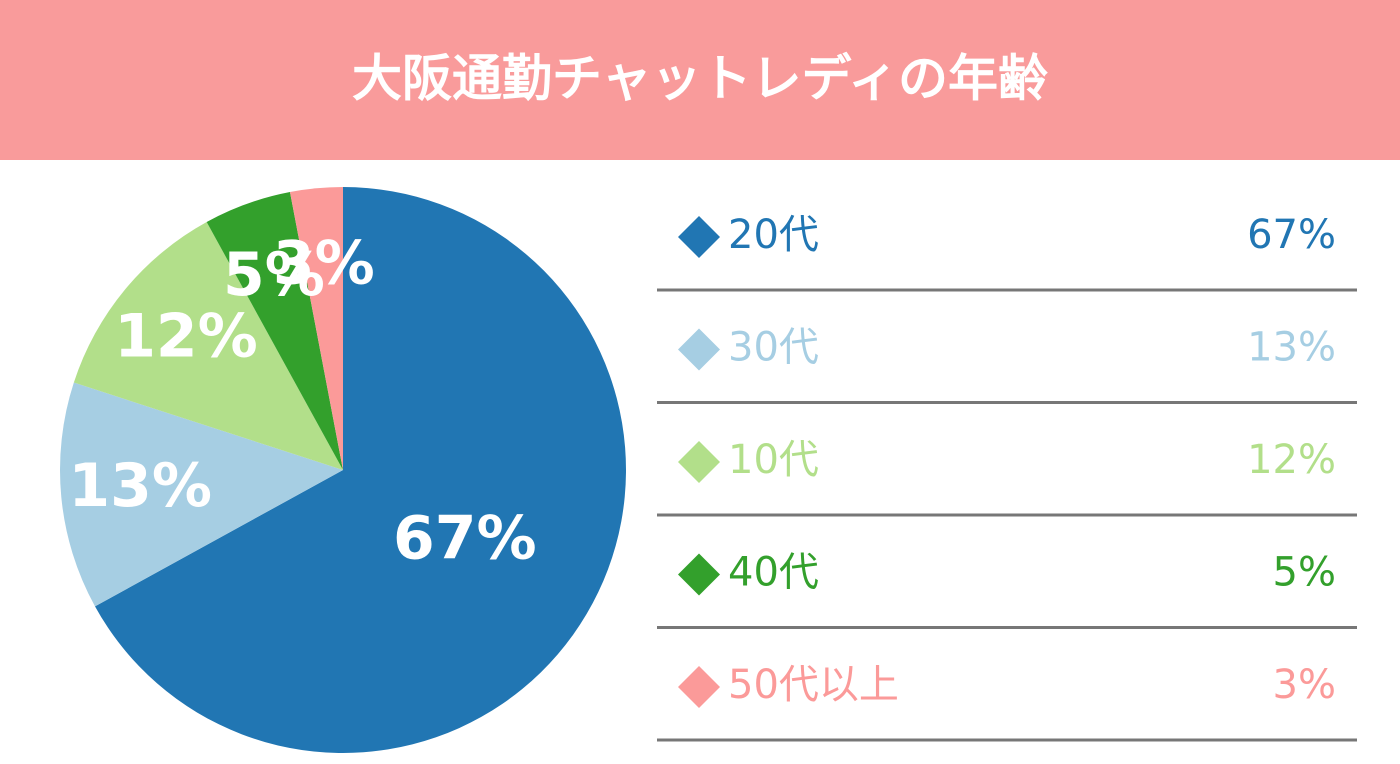 This screenshot has height=764, width=1400. Describe the element at coordinates (773, 235) in the screenshot. I see `legend-category: 20代` at that location.